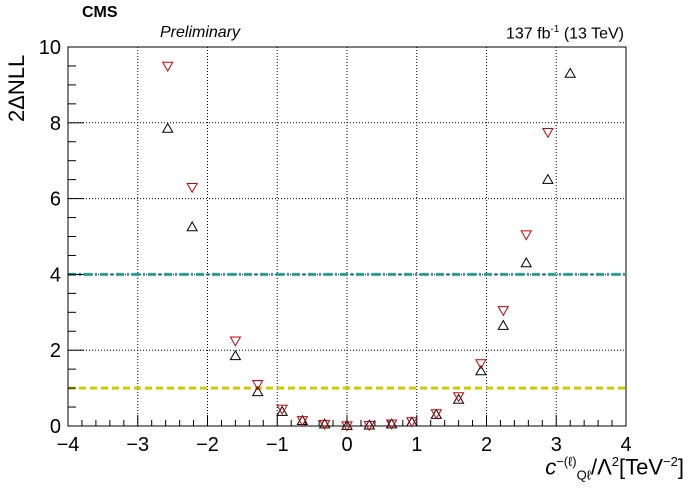 The width and height of the screenshot is (696, 502). I want to click on x-tick-label: −4, so click(68, 445).